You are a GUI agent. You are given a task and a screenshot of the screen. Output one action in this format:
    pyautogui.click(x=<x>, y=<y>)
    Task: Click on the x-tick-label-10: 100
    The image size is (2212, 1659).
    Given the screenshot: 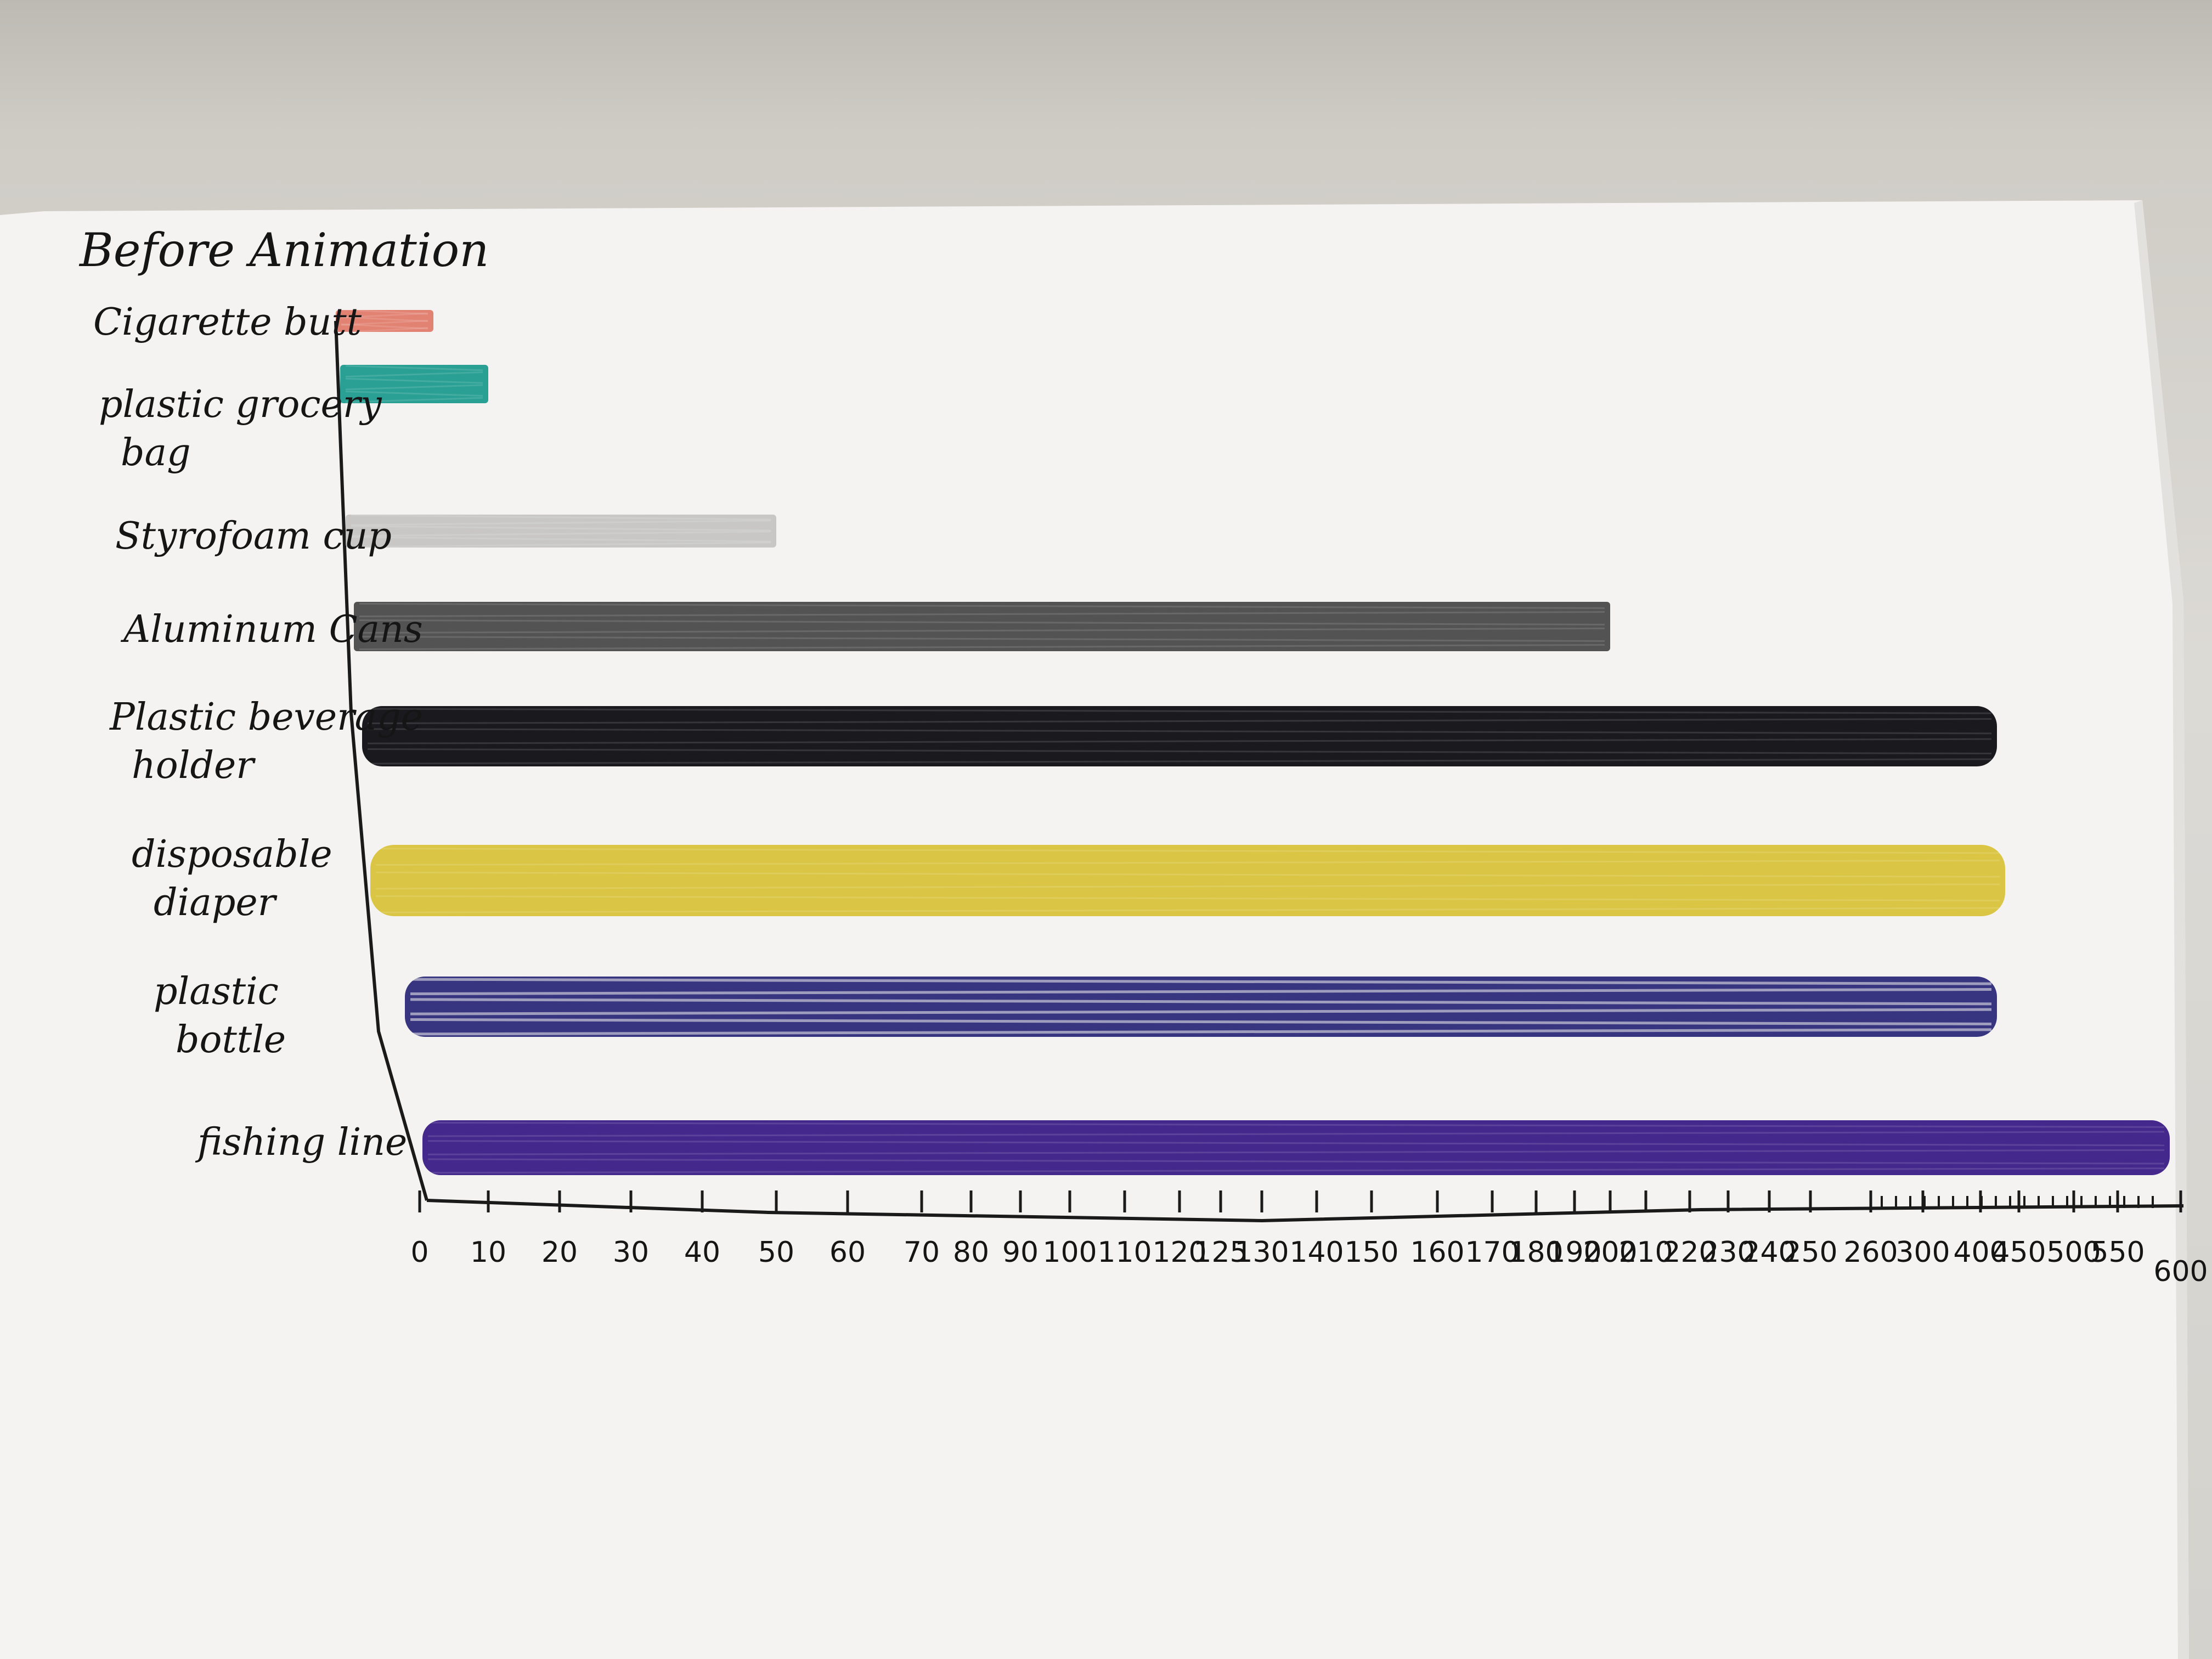 What is the action you would take?
    pyautogui.click(x=1069, y=1252)
    